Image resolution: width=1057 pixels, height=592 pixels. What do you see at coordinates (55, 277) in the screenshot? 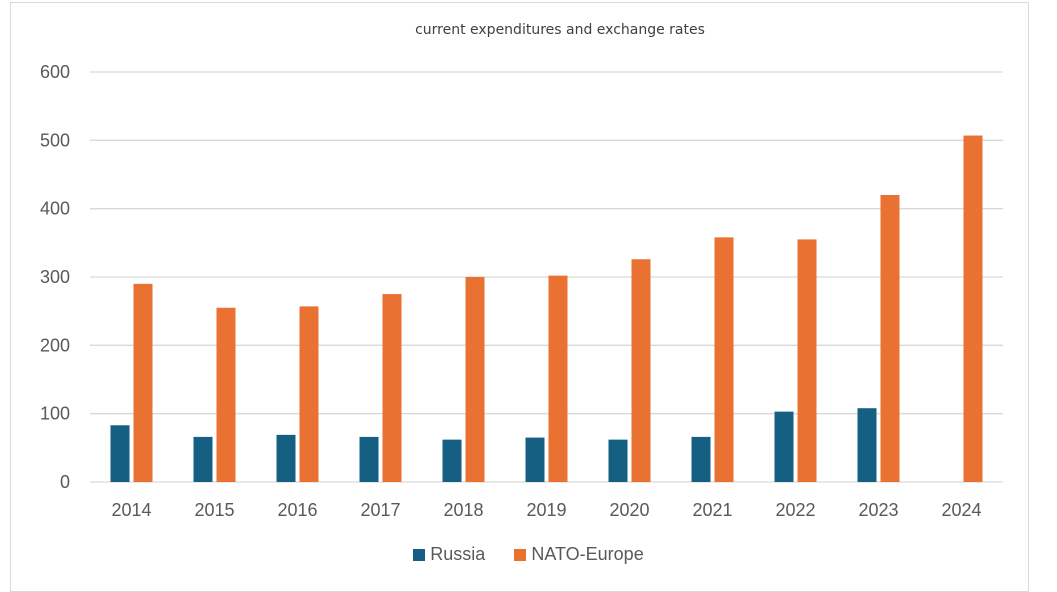
I see `y-tick-label: 300` at bounding box center [55, 277].